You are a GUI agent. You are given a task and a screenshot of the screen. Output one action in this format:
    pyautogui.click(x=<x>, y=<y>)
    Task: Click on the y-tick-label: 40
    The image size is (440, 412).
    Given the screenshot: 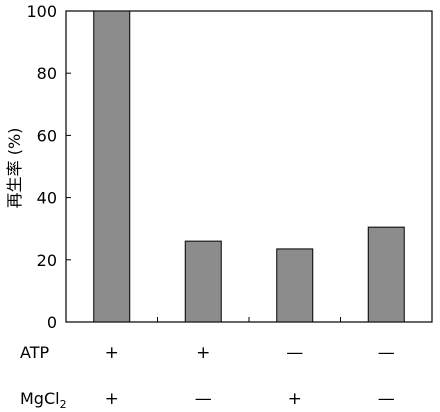 What is the action you would take?
    pyautogui.click(x=47, y=198)
    